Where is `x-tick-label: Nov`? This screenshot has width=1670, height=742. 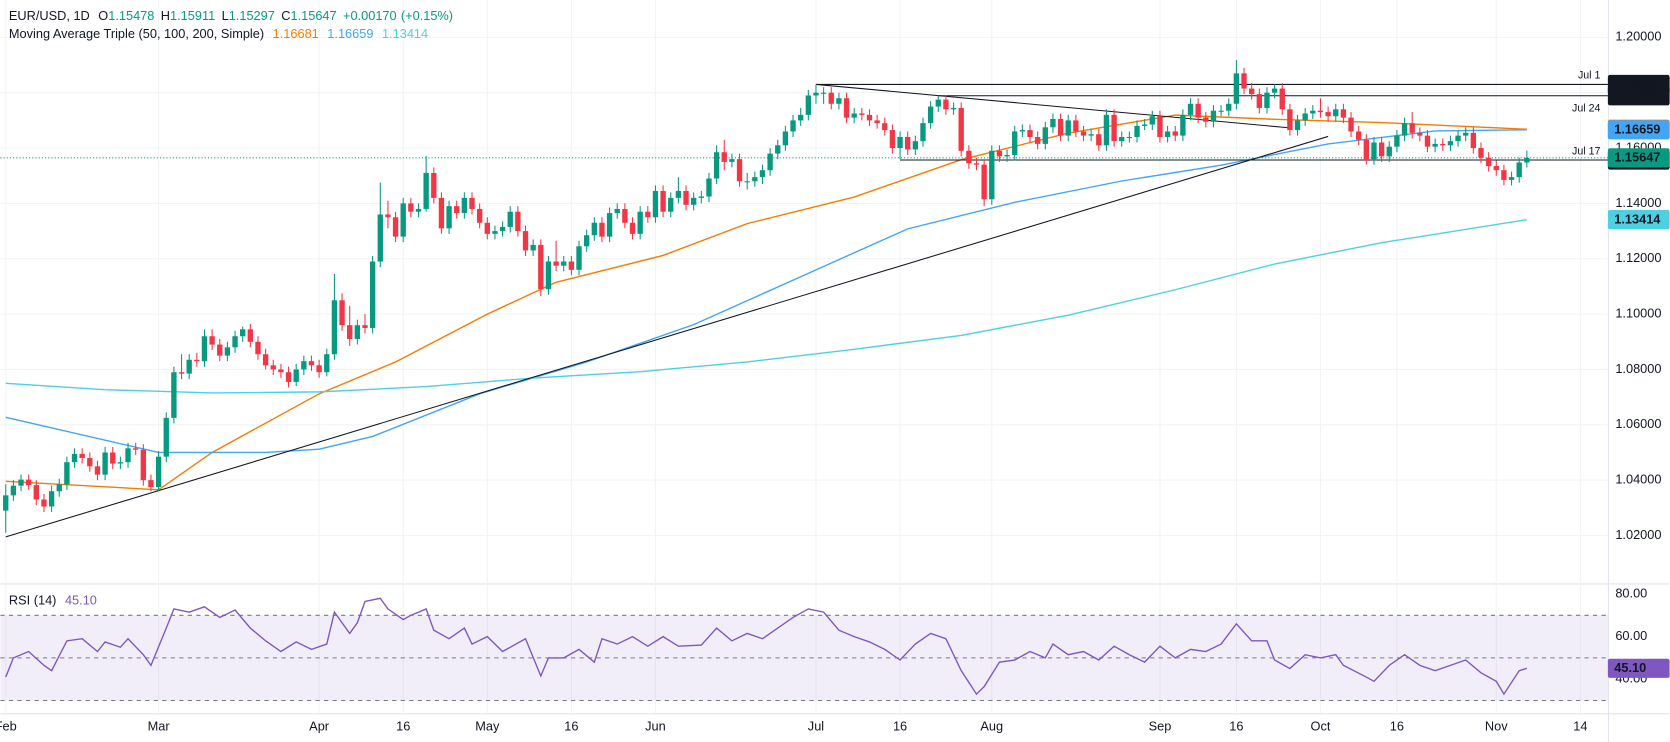
x-tick-label: Nov is located at coordinates (1496, 725).